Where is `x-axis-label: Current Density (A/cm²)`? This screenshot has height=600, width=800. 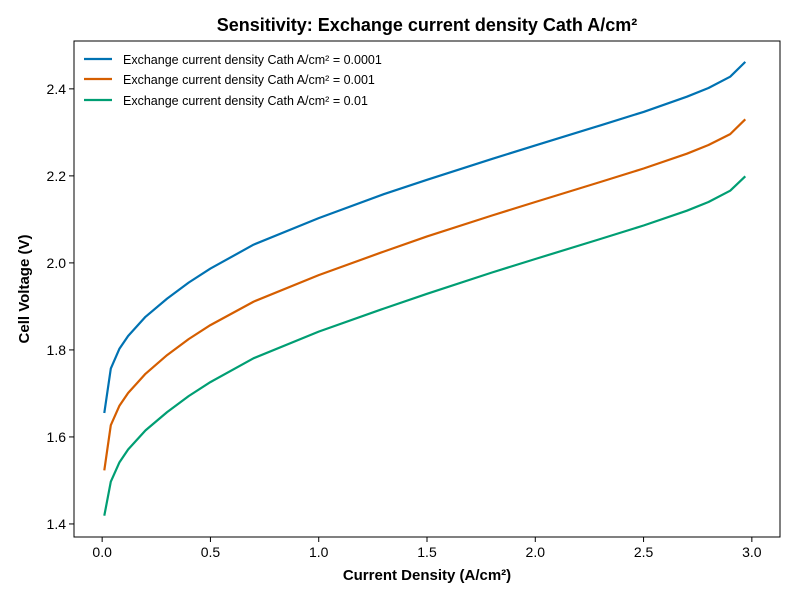
x-axis-label: Current Density (A/cm²) is located at coordinates (427, 575).